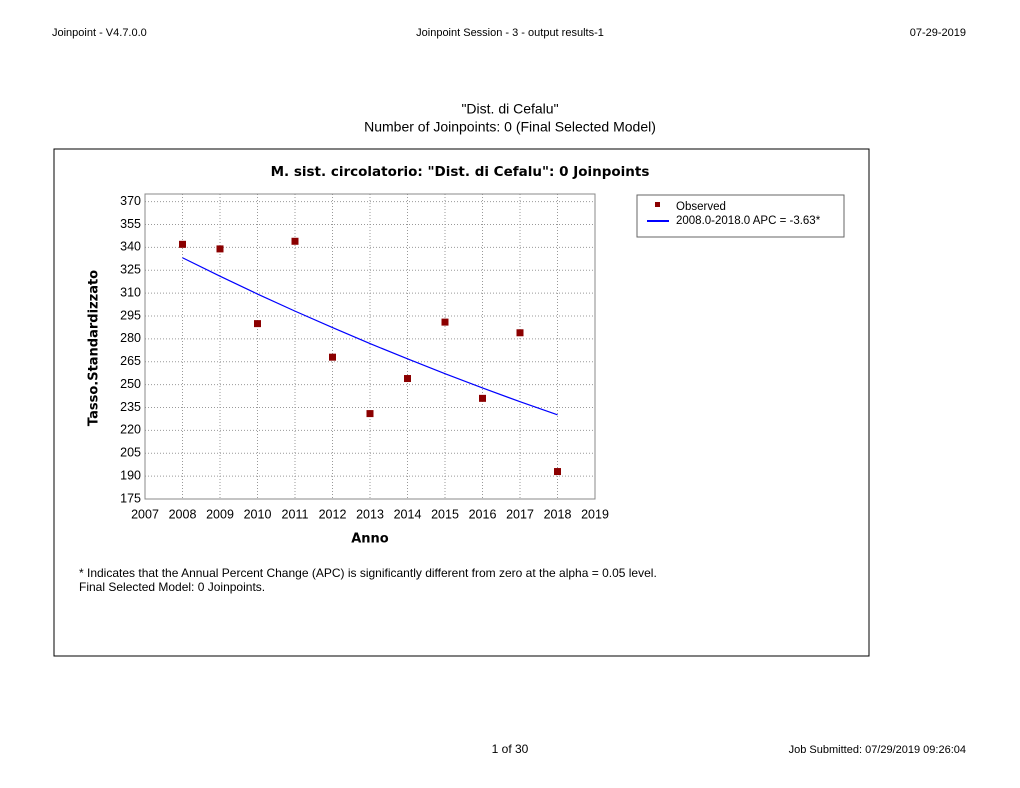 This screenshot has height=788, width=1020. I want to click on y-tick-label: 175, so click(130, 498).